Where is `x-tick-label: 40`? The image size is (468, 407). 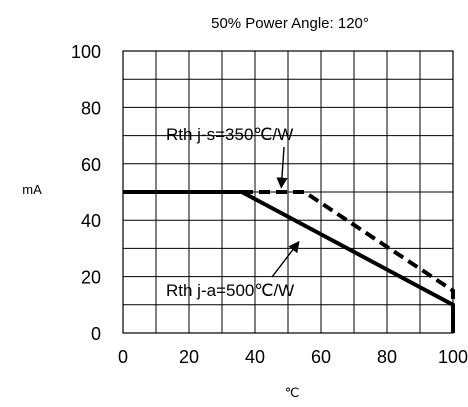
x-tick-label: 40 is located at coordinates (255, 357).